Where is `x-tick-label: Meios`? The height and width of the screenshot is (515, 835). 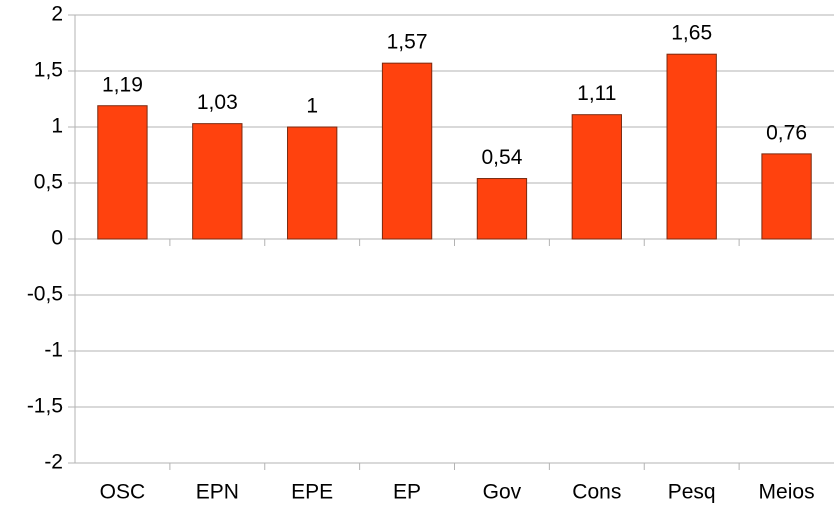 x-tick-label: Meios is located at coordinates (787, 492).